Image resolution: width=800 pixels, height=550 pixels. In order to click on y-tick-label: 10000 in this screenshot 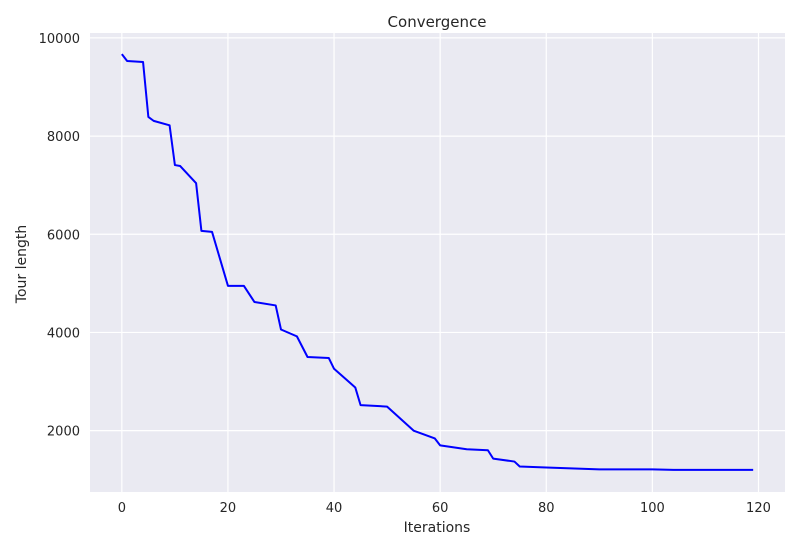, I will do `click(59, 39)`.